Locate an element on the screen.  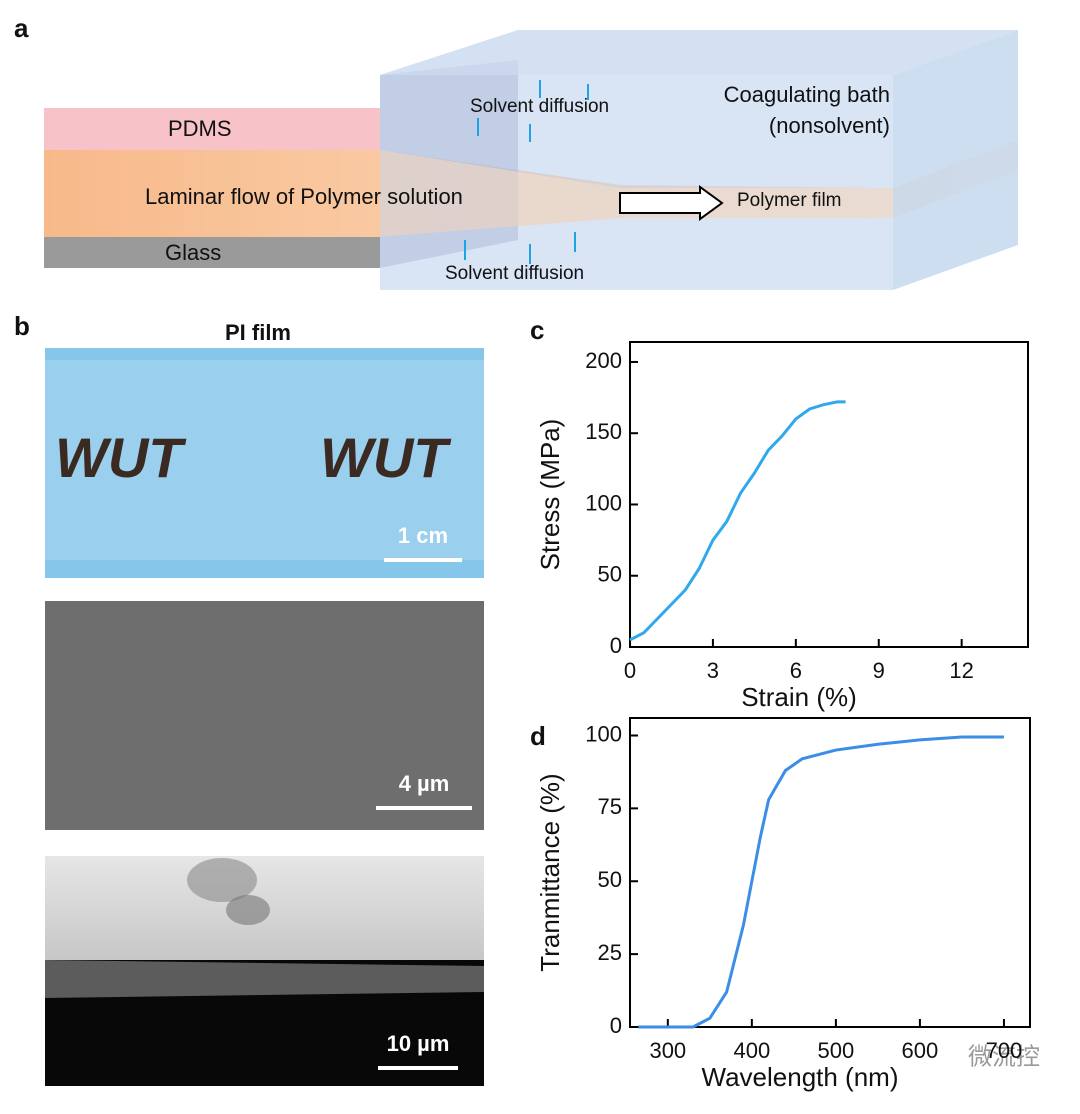
x-tick-label: 3 is located at coordinates (713, 670).